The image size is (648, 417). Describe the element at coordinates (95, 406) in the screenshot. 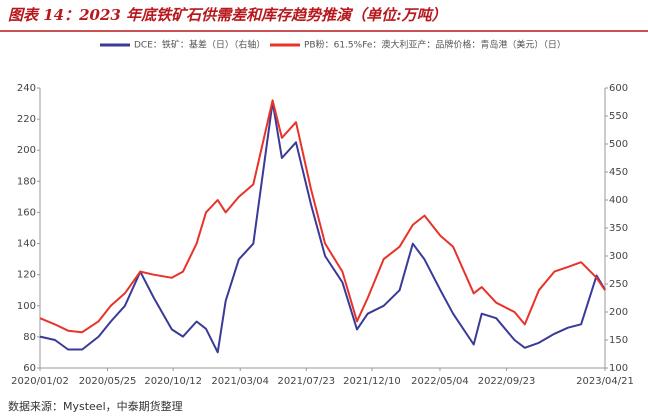

I see `source: 数据来源：Mysteel，中泰期货整理` at that location.